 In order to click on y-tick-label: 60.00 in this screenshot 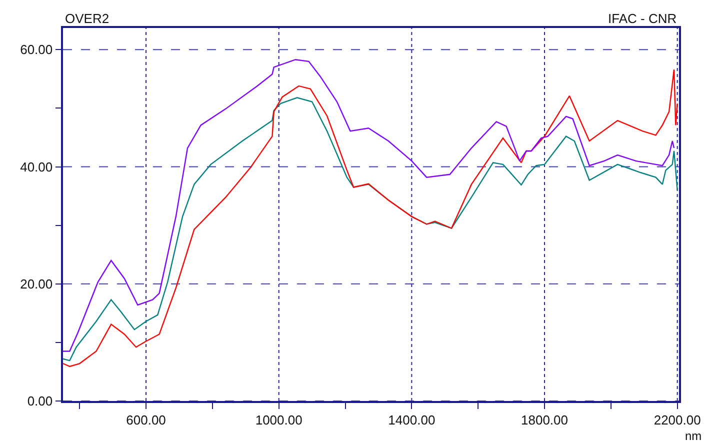, I will do `click(36, 50)`.